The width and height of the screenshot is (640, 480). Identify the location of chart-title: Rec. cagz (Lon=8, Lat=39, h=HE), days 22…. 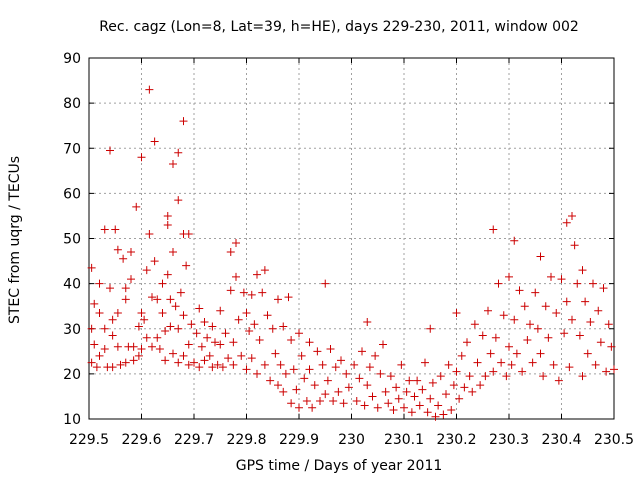
(339, 27).